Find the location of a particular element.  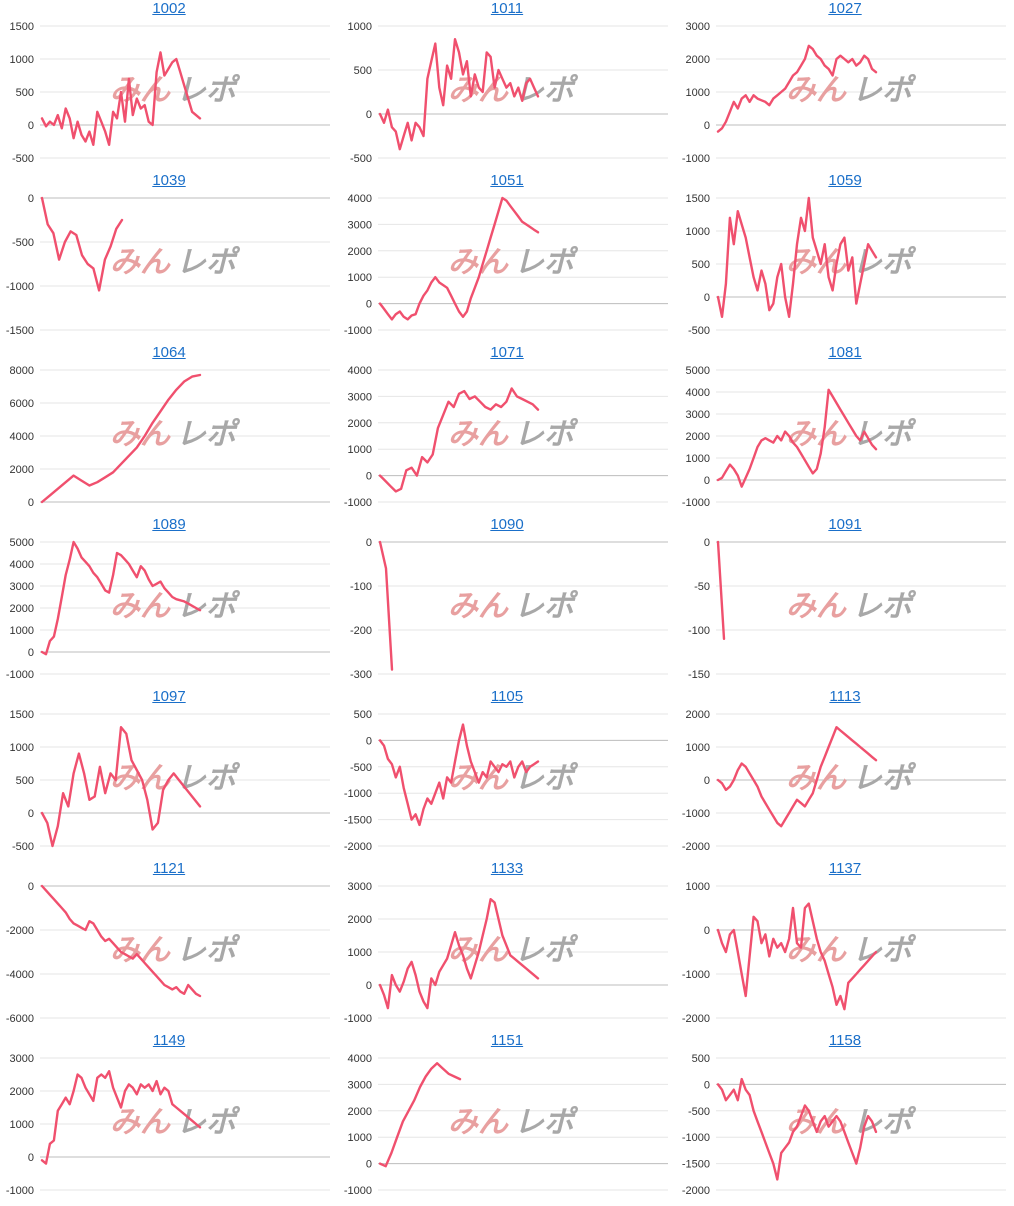

chart-title-link: 1097 is located at coordinates (169, 696).